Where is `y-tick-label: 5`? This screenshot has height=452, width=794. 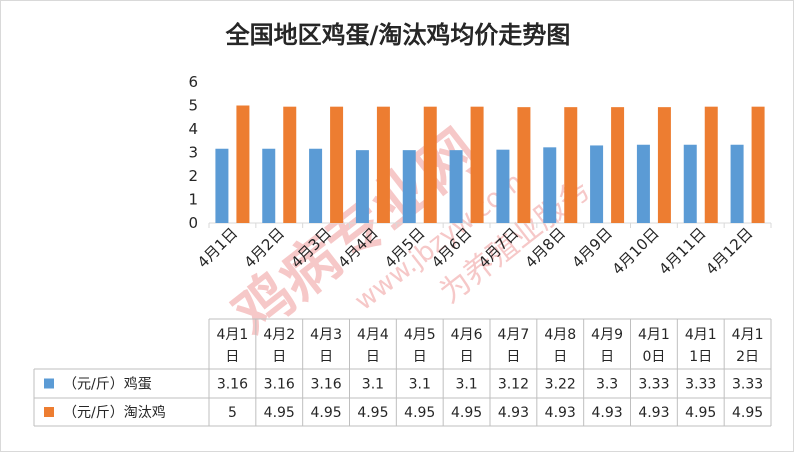
y-tick-label: 5 is located at coordinates (193, 106).